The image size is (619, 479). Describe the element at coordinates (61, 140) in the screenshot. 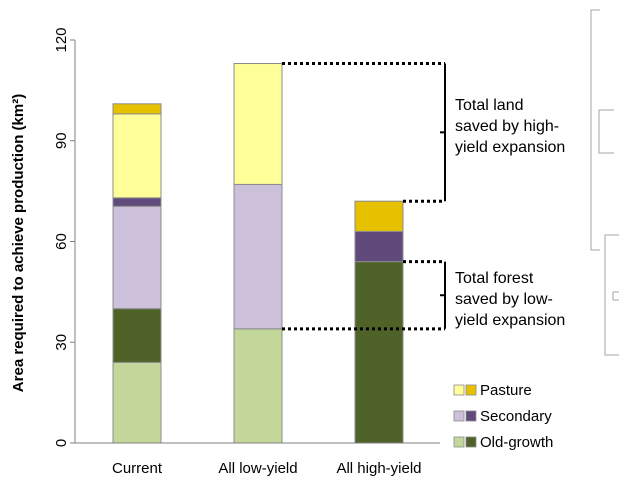

I see `y-tick-label: 90` at that location.